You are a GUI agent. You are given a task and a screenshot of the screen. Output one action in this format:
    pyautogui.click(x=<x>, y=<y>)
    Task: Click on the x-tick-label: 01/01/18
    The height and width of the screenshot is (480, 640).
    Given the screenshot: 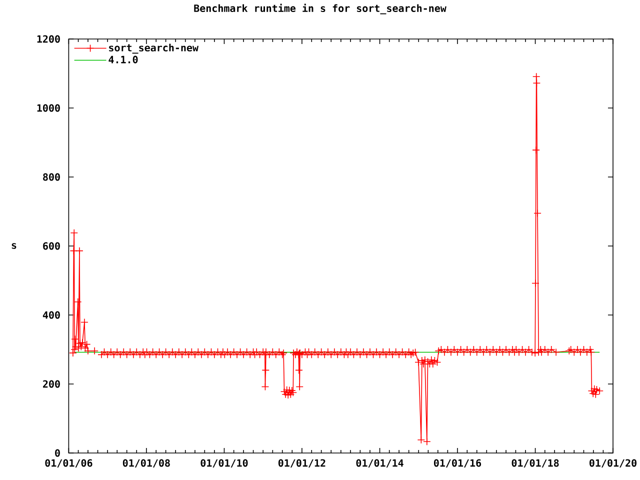 What is the action you would take?
    pyautogui.click(x=535, y=463)
    